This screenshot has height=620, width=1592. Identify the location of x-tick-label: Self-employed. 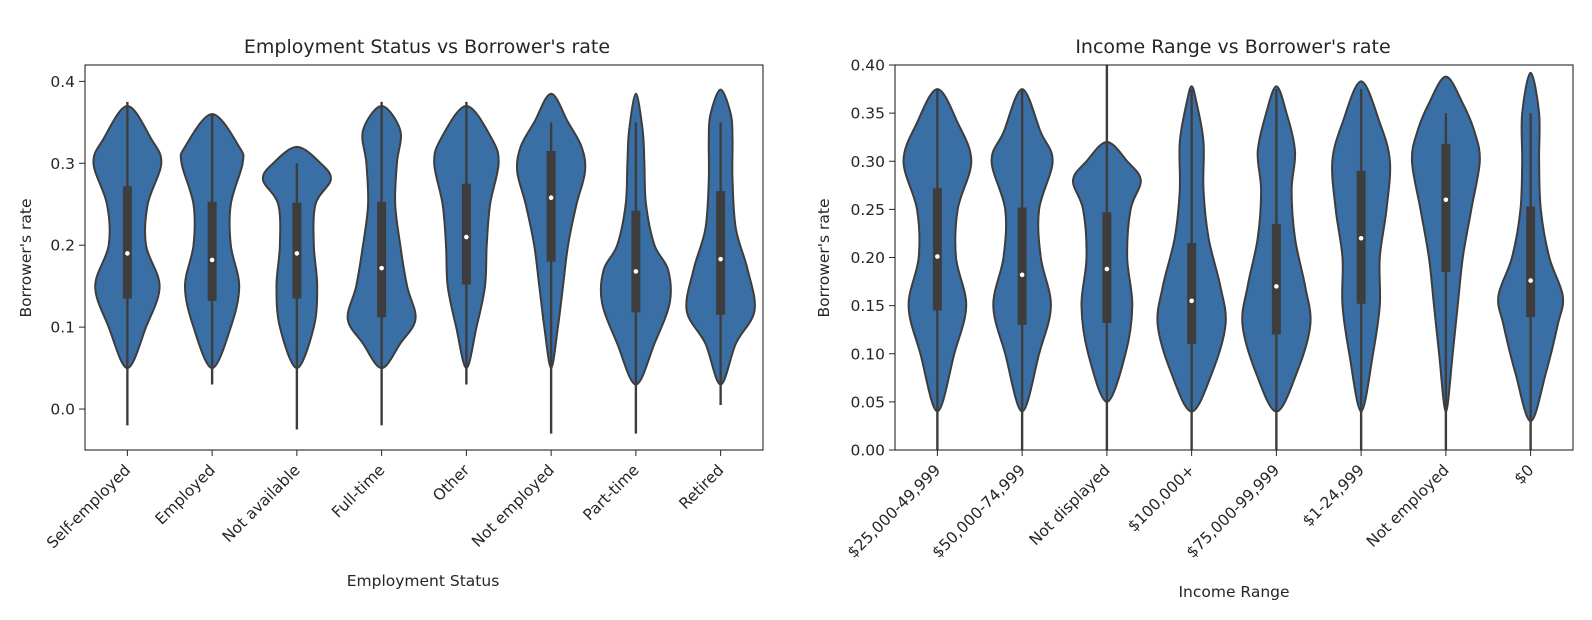
(88, 506).